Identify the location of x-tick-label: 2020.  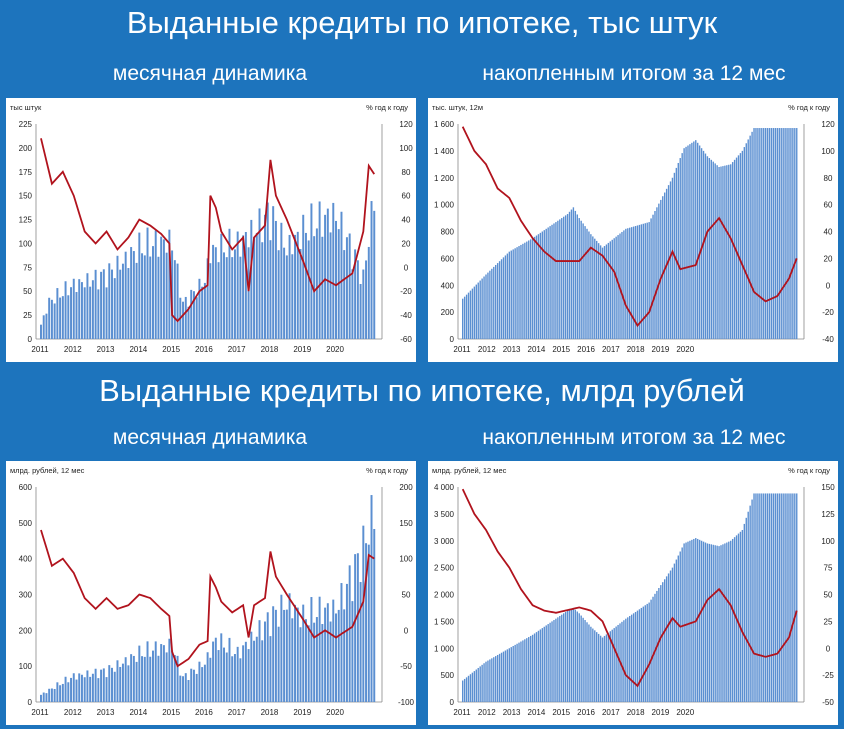
(685, 712).